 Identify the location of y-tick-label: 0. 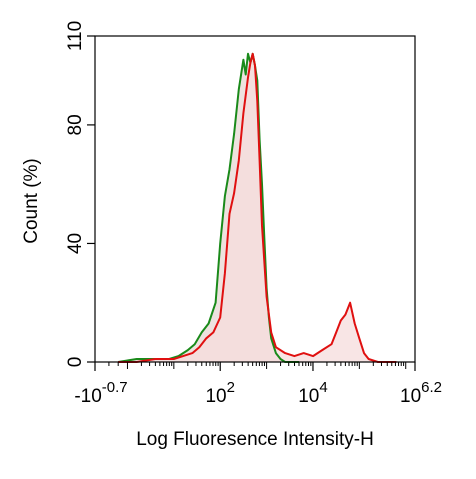
(75, 362).